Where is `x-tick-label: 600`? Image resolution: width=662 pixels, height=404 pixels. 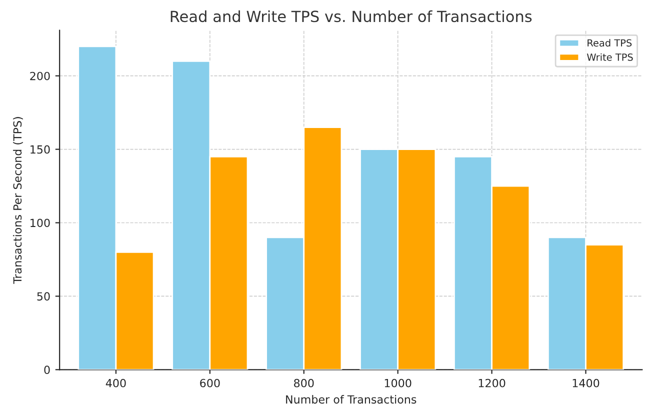
x-tick-label: 600 is located at coordinates (210, 383).